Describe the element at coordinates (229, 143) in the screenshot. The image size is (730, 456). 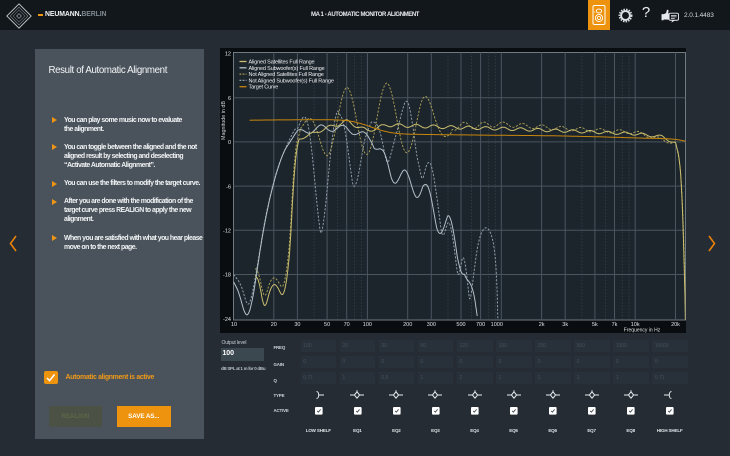
I see `svg-text: 0` at that location.